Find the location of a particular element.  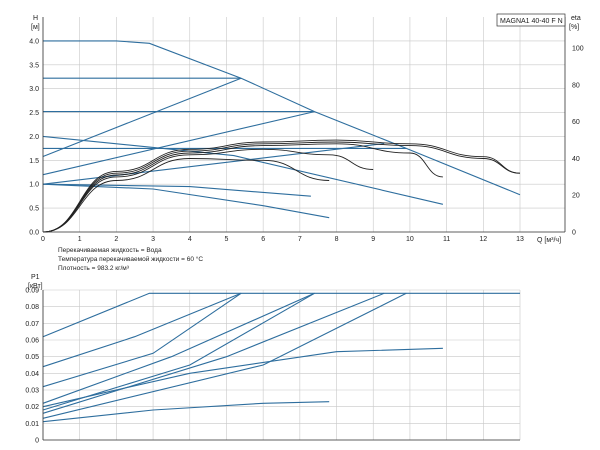

y-tick-label: 0.09 is located at coordinates (32, 291).